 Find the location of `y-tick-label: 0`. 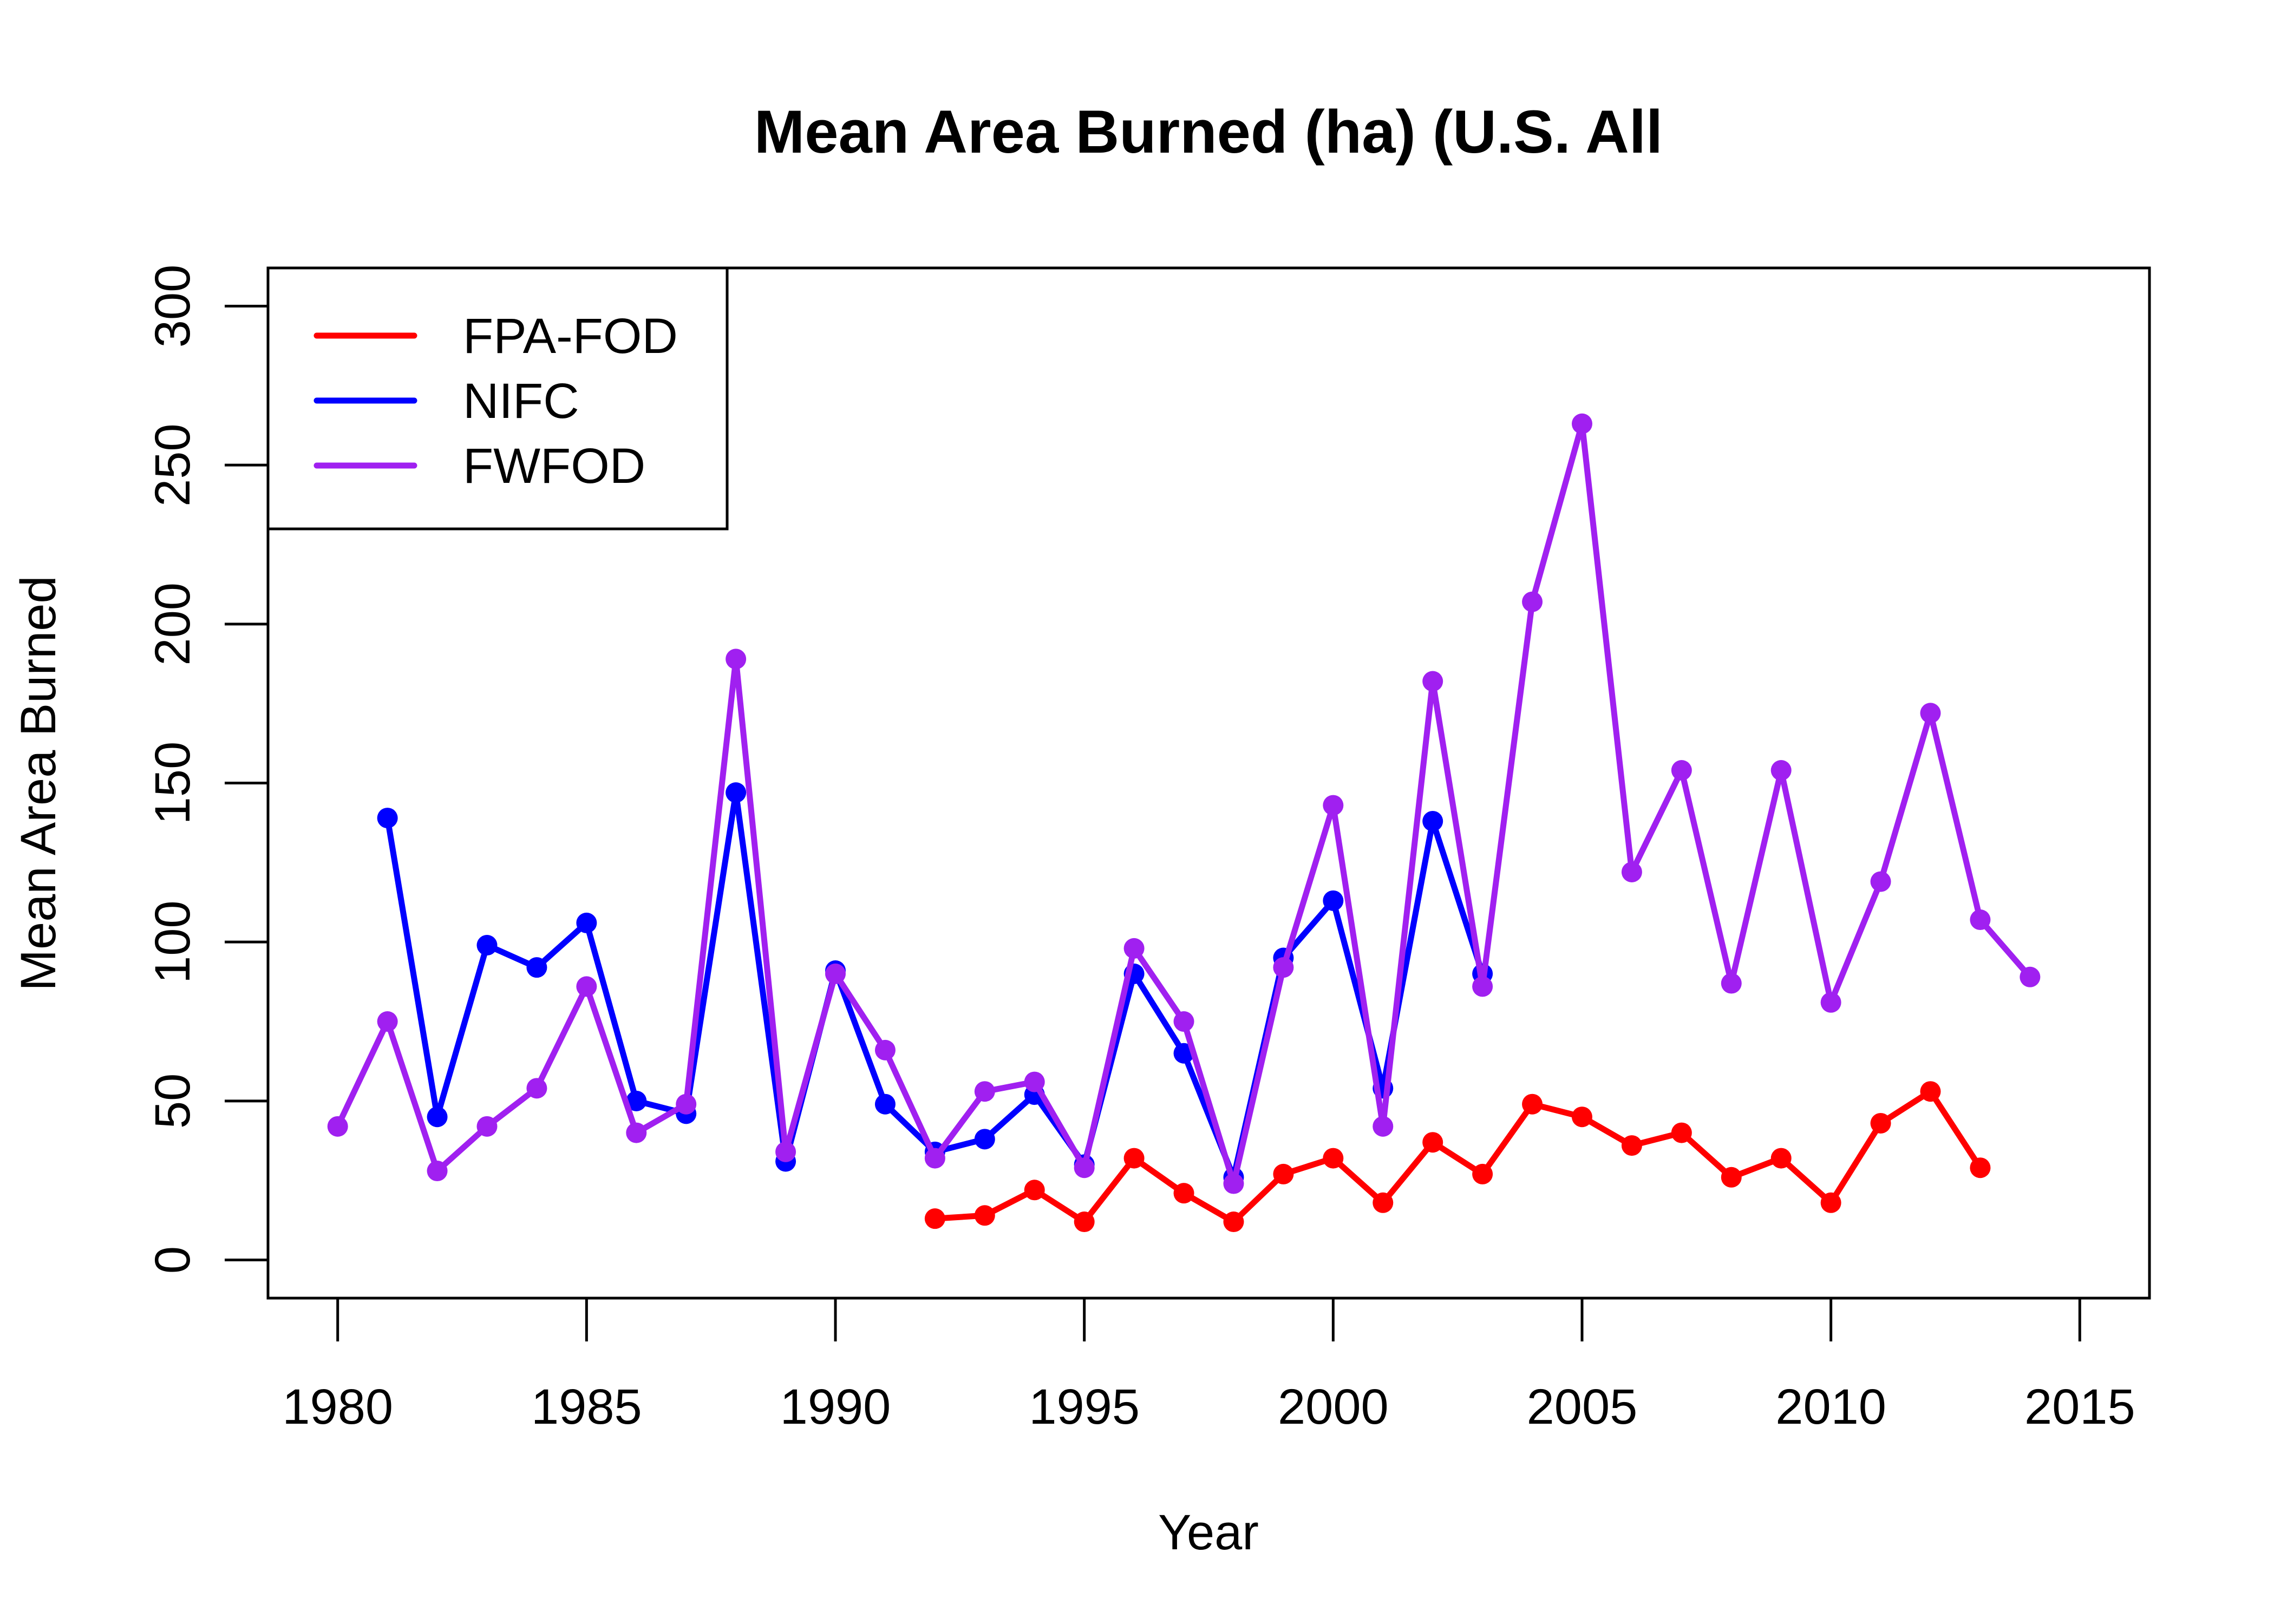

y-tick-label: 0 is located at coordinates (172, 1260).